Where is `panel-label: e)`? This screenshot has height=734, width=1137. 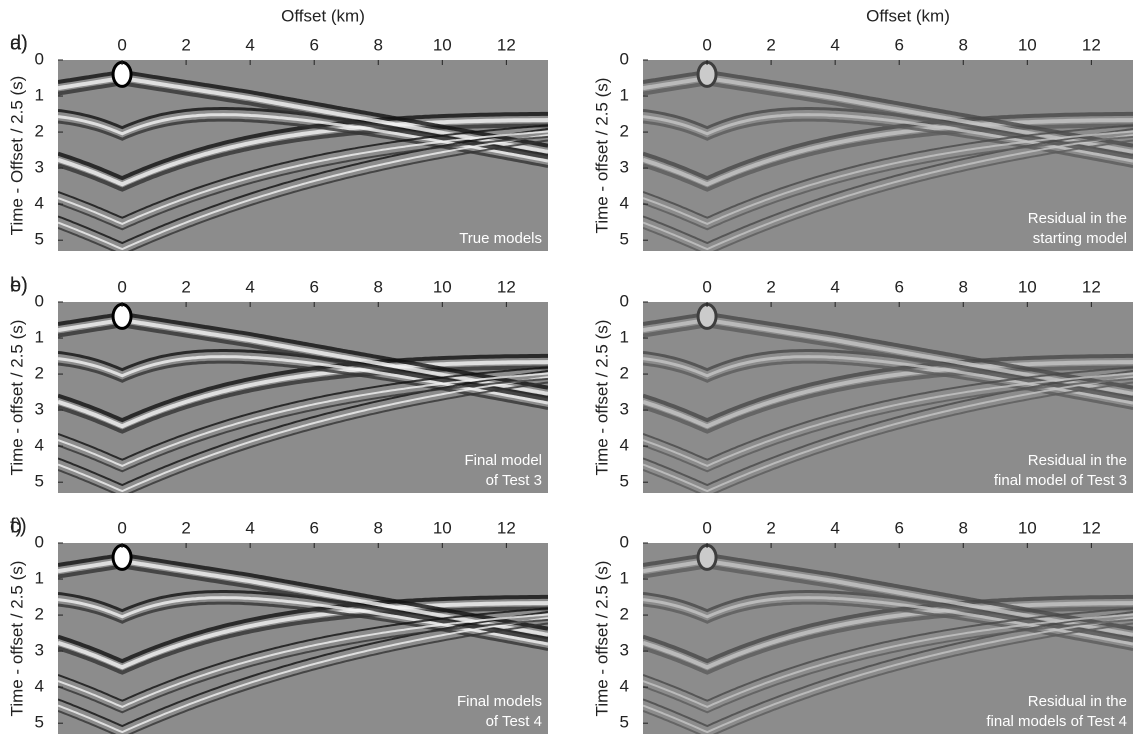 panel-label: e) is located at coordinates (19, 285).